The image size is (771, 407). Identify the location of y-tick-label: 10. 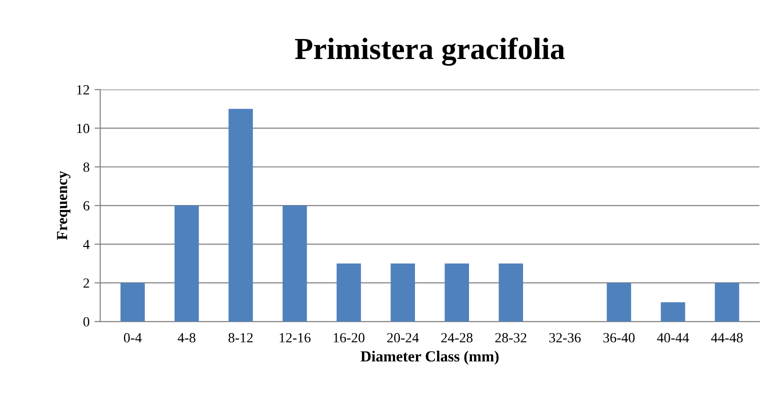
(83, 129).